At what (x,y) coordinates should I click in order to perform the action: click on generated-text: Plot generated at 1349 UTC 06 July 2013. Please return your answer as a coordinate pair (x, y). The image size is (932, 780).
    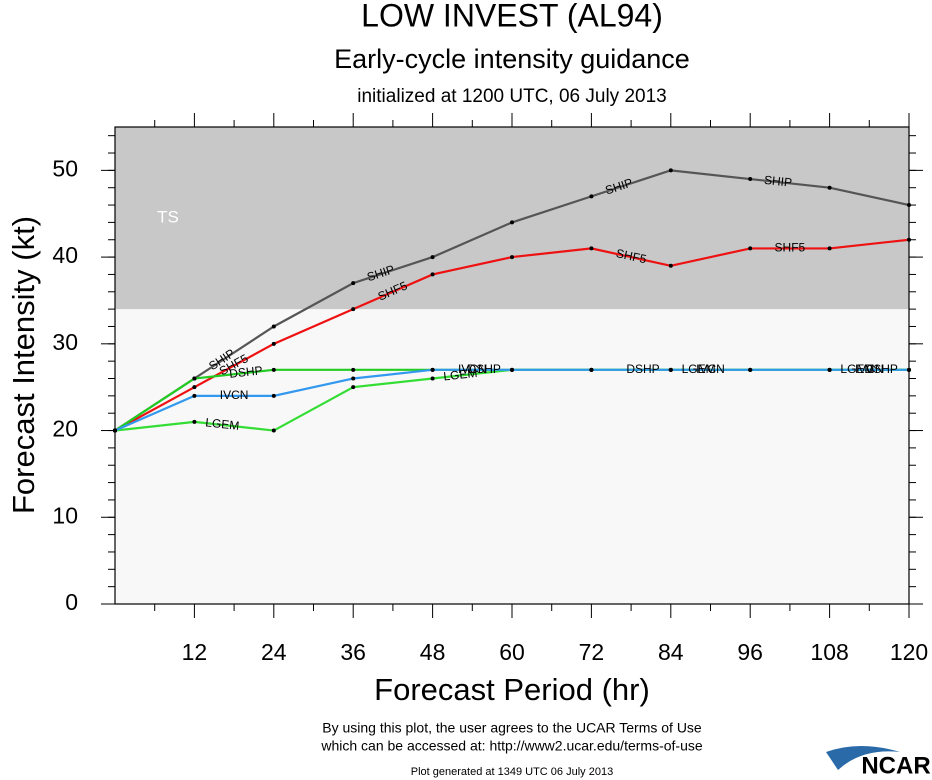
    Looking at the image, I should click on (512, 772).